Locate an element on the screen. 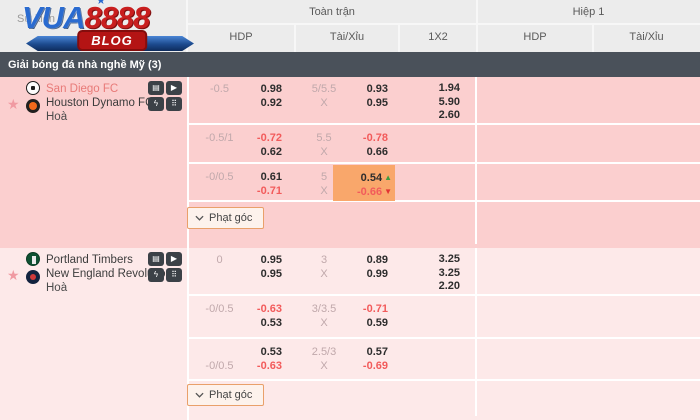 Image resolution: width=700 pixels, height=420 pixels. highlighted-odds-cell: 0.54 ▲ -0.66 ▼ is located at coordinates (364, 183).